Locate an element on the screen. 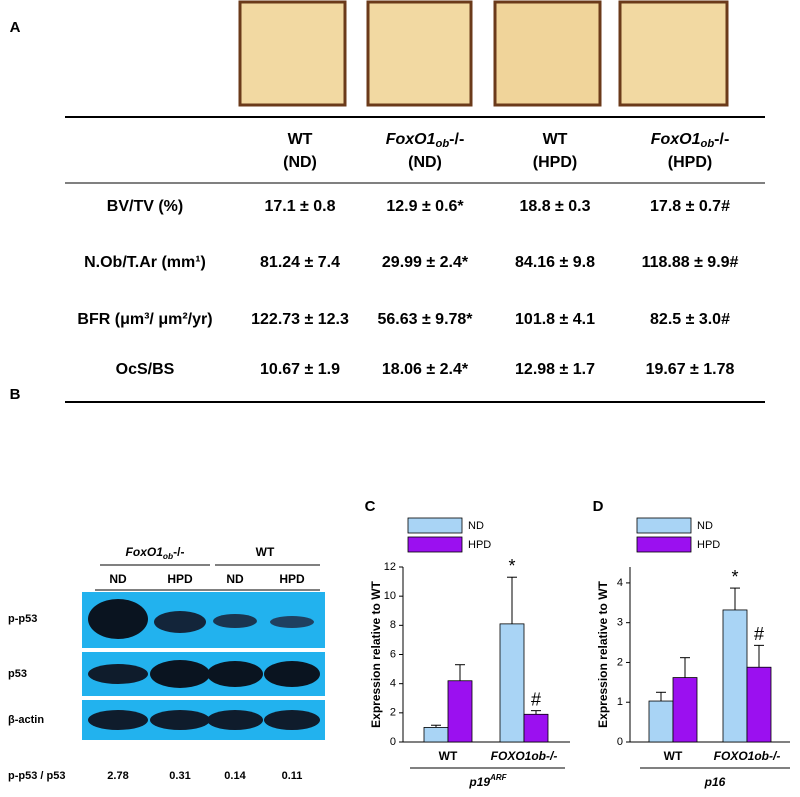 This screenshot has width=800, height=797. x-tick-label: FOXO1ob-/- is located at coordinates (524, 756).